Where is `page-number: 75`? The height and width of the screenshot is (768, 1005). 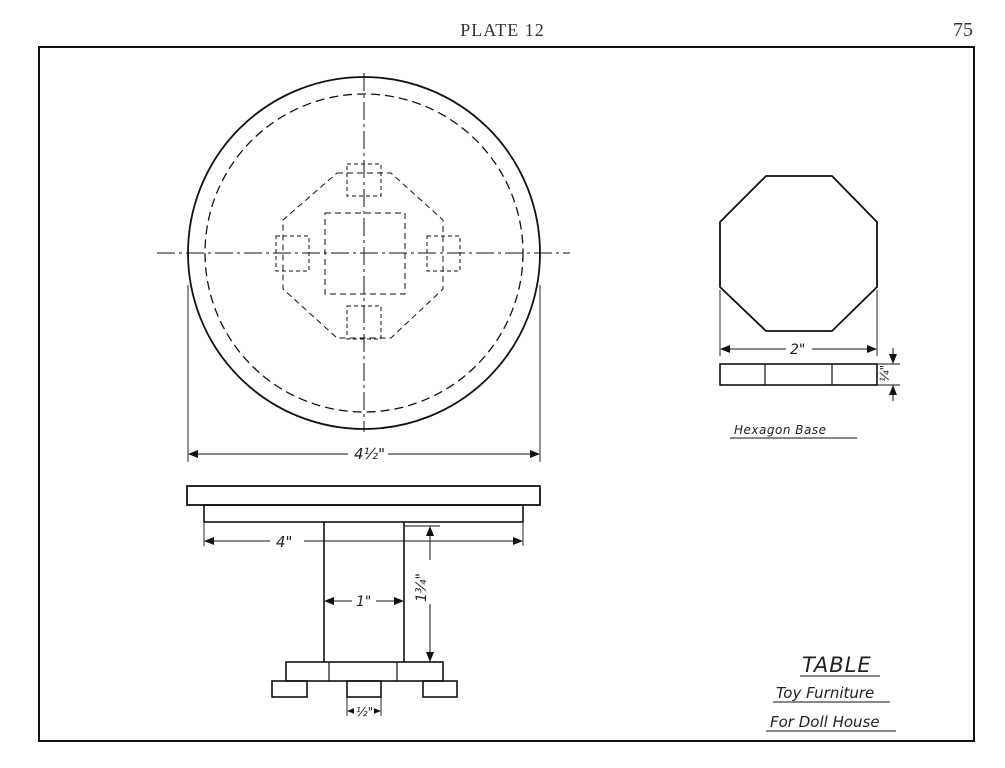 page-number: 75 is located at coordinates (963, 30).